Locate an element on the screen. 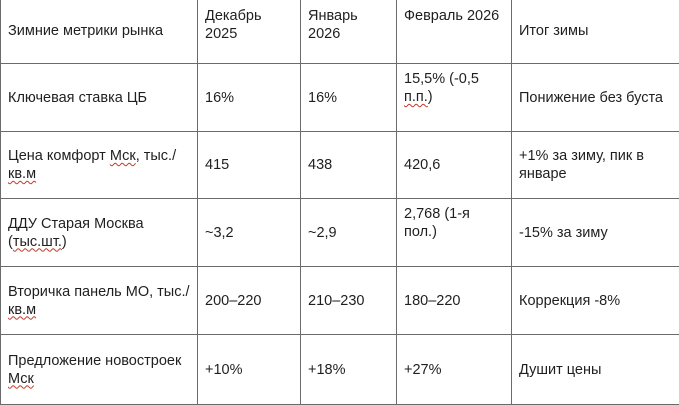 The image size is (679, 405). cell-december: 16% is located at coordinates (249, 98).